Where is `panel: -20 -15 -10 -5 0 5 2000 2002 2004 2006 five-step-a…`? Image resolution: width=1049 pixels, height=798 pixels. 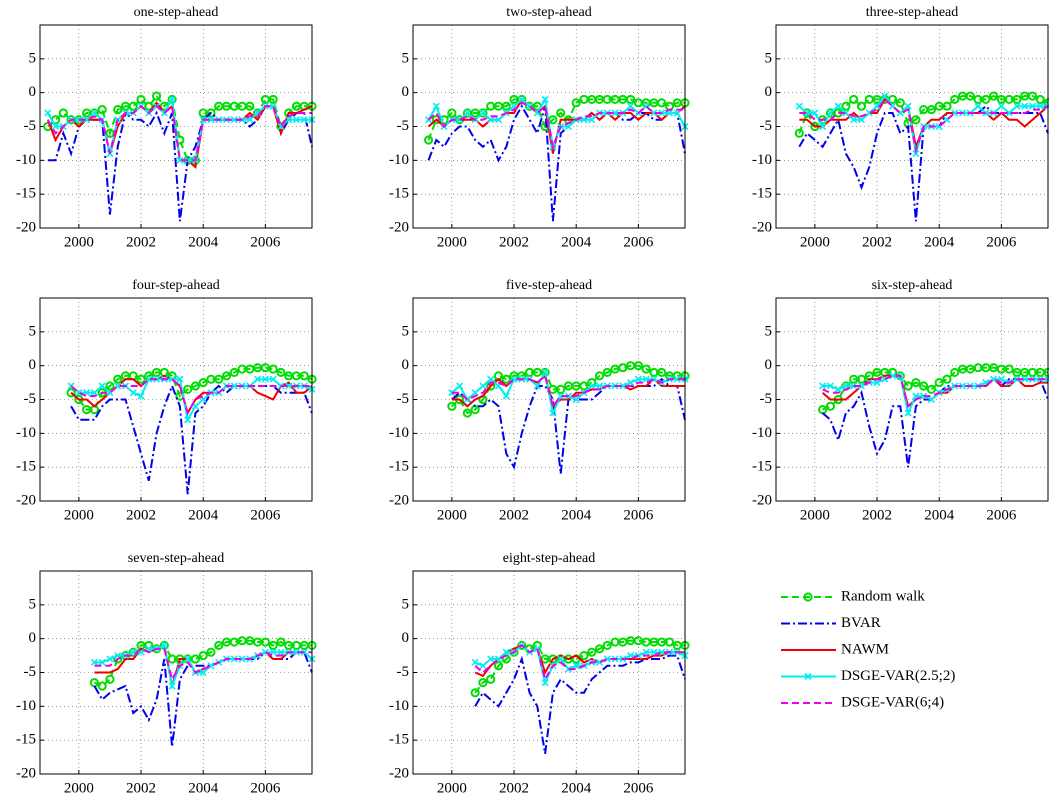
panel: -20 -15 -10 -5 0 5 2000 2002 2004 2006 five-step-a… is located at coordinates (539, 400).